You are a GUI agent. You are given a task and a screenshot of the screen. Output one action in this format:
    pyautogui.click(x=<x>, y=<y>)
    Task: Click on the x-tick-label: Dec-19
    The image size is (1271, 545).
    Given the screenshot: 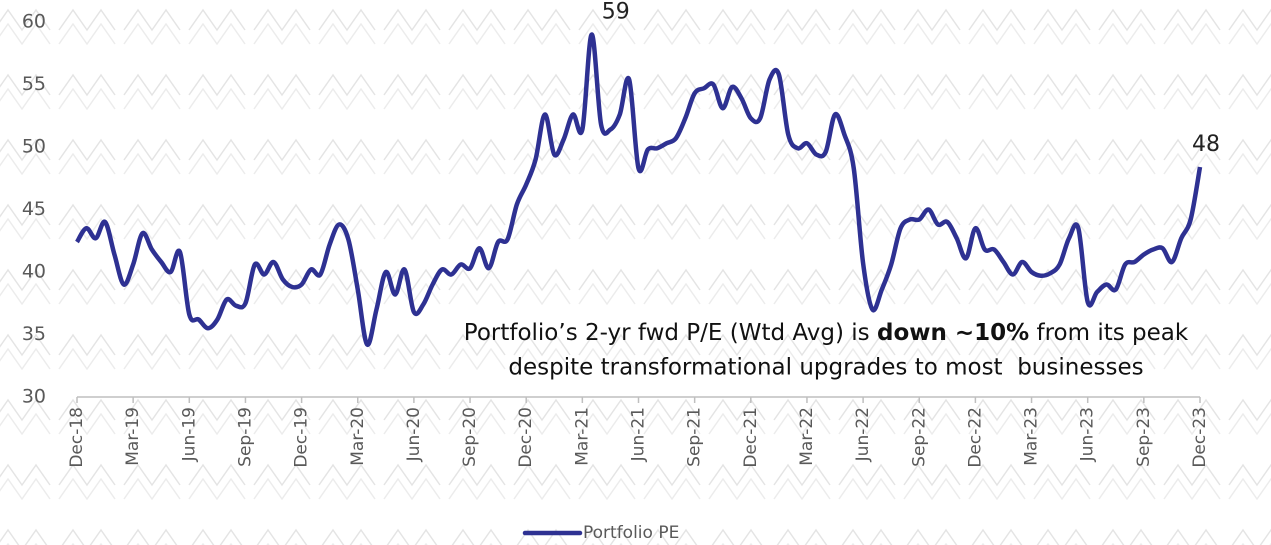 What is the action you would take?
    pyautogui.click(x=302, y=437)
    